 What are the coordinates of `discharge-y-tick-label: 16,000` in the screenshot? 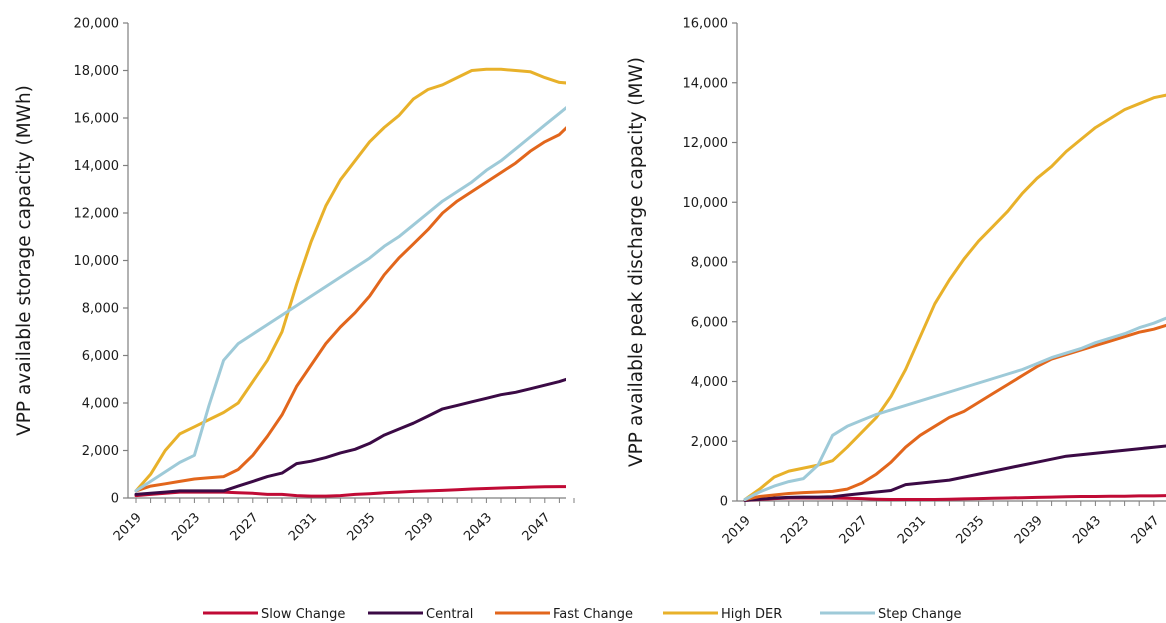 It's located at (706, 24).